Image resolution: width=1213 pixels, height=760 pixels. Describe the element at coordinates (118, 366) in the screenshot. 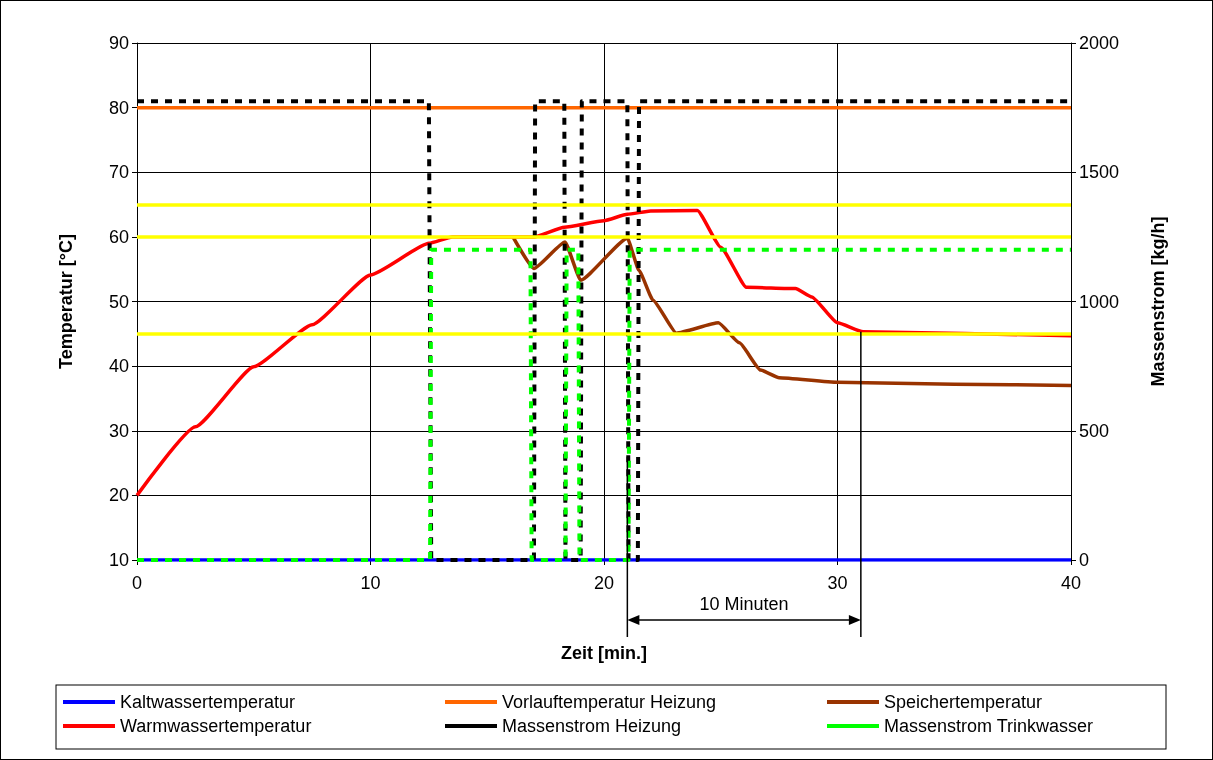

I see `y-tick-label: 40` at that location.